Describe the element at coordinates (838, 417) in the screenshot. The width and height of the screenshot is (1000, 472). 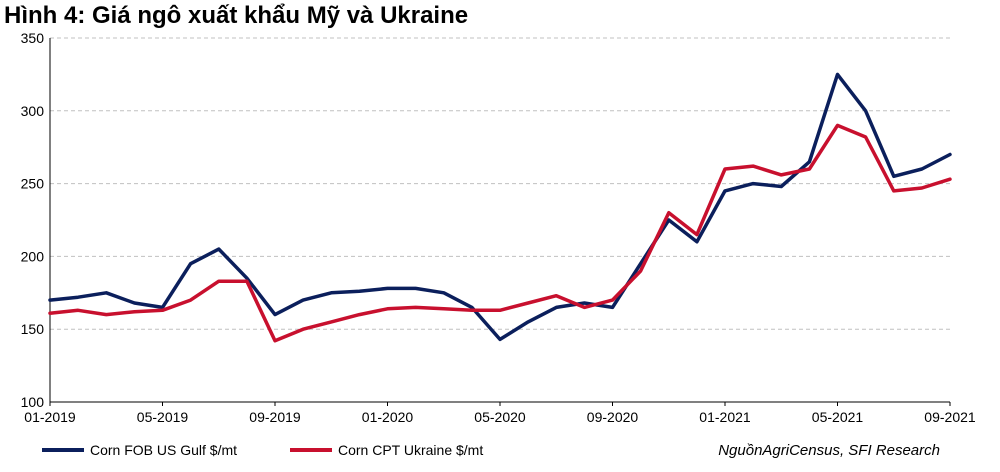
I see `x-tick-label: 05-2021` at that location.